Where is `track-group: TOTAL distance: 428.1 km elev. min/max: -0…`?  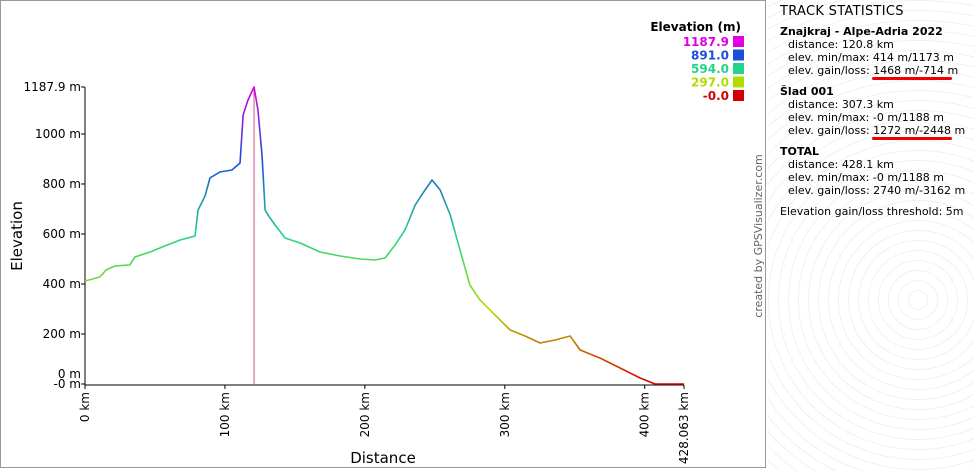 track-group: TOTAL distance: 428.1 km elev. min/max: -0… is located at coordinates (877, 171).